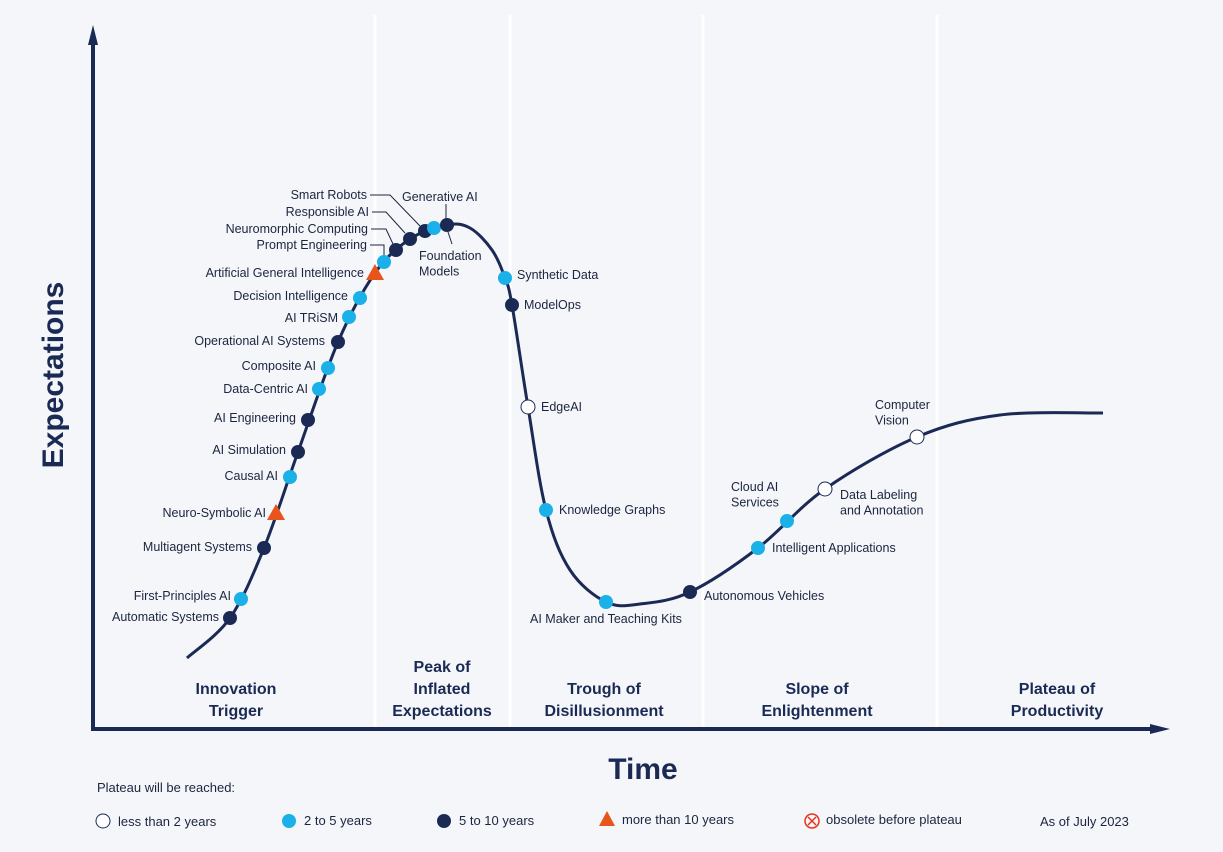 The height and width of the screenshot is (852, 1223). What do you see at coordinates (607, 818) in the screenshot?
I see `orange-triangle-icon` at bounding box center [607, 818].